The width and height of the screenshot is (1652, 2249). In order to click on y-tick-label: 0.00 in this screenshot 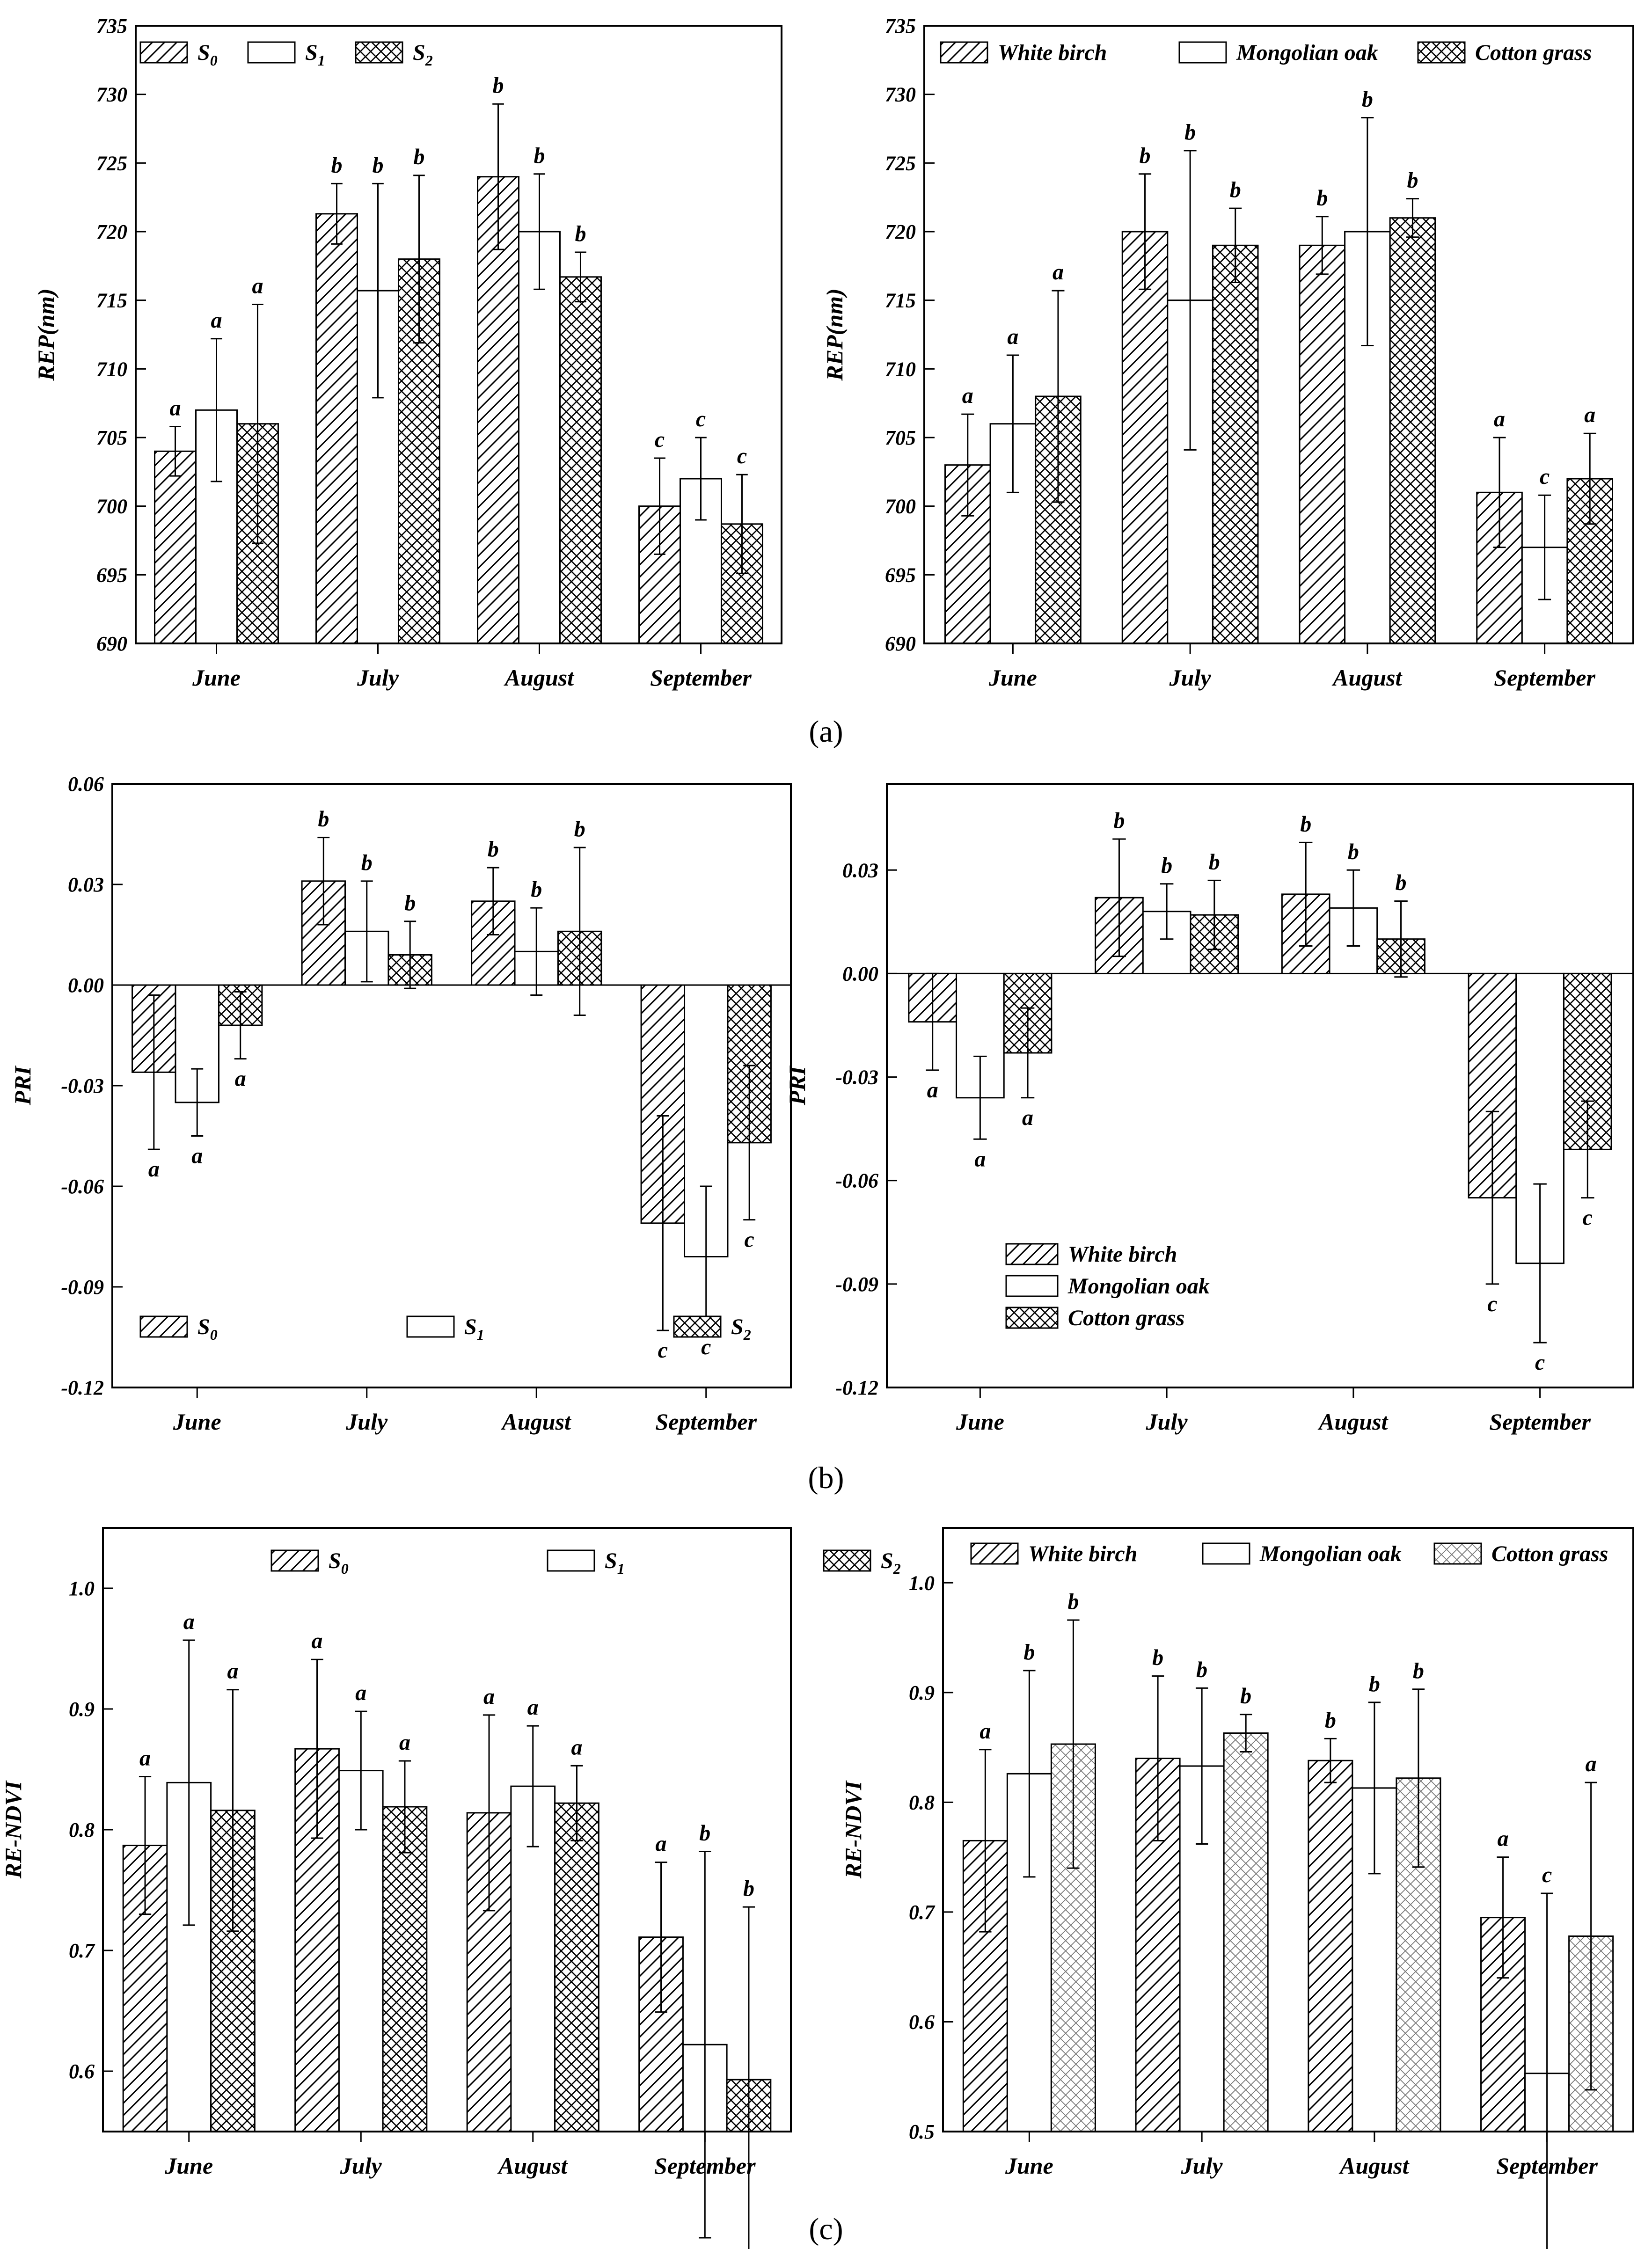, I will do `click(860, 974)`.